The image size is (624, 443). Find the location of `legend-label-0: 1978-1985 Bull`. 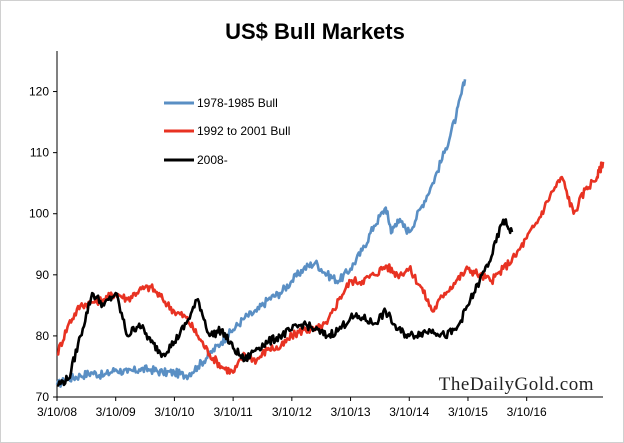

legend-label-0: 1978-1985 Bull is located at coordinates (237, 103).